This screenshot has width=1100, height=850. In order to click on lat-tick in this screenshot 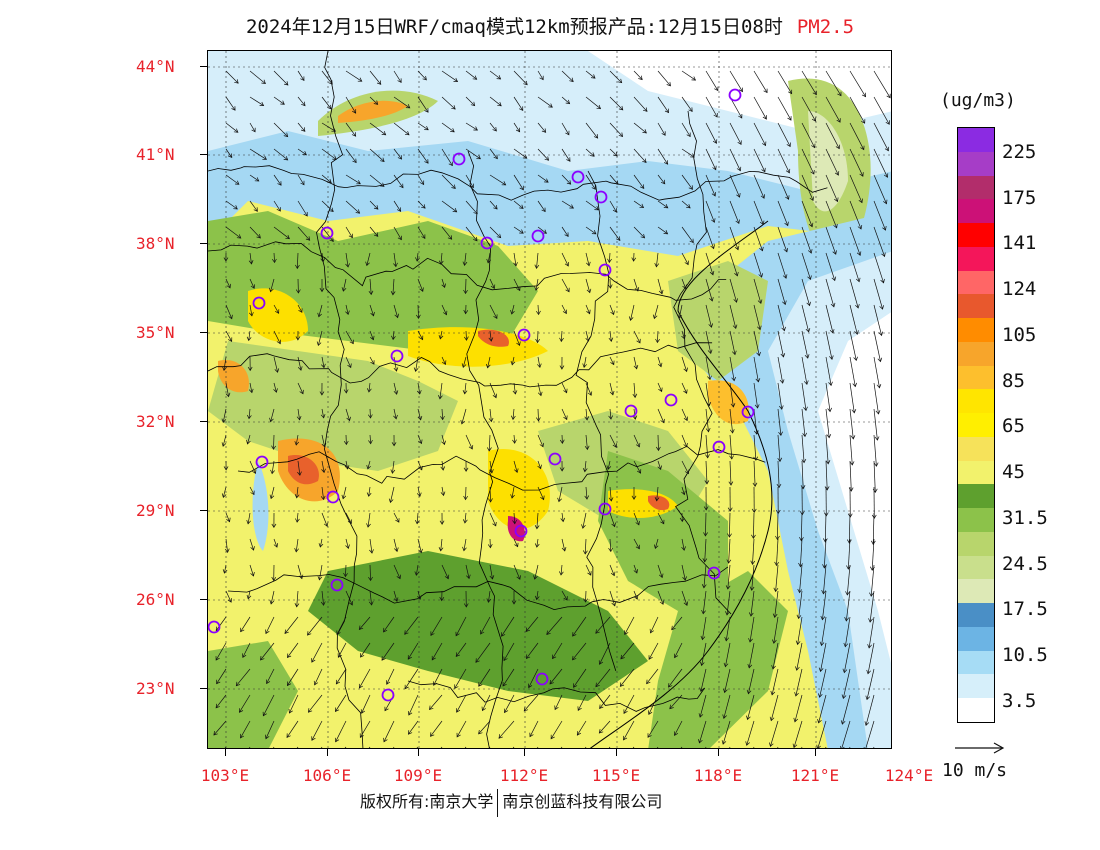, I will do `click(203, 421)`.